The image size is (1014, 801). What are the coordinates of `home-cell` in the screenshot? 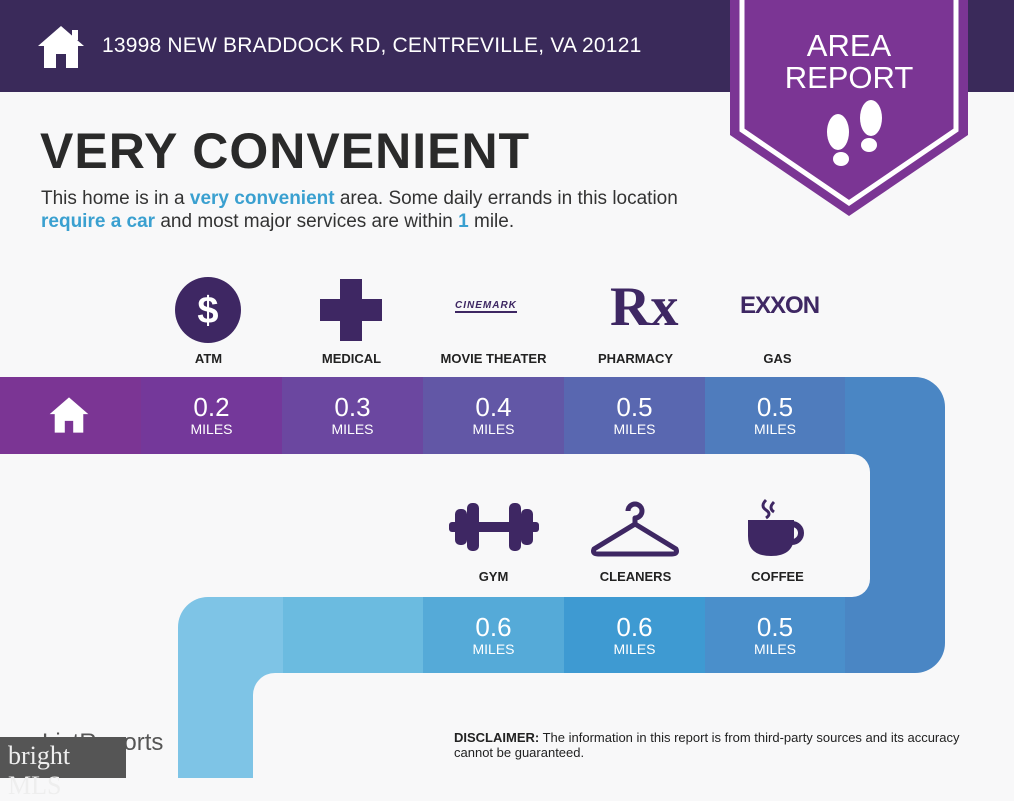 It's located at (70, 415).